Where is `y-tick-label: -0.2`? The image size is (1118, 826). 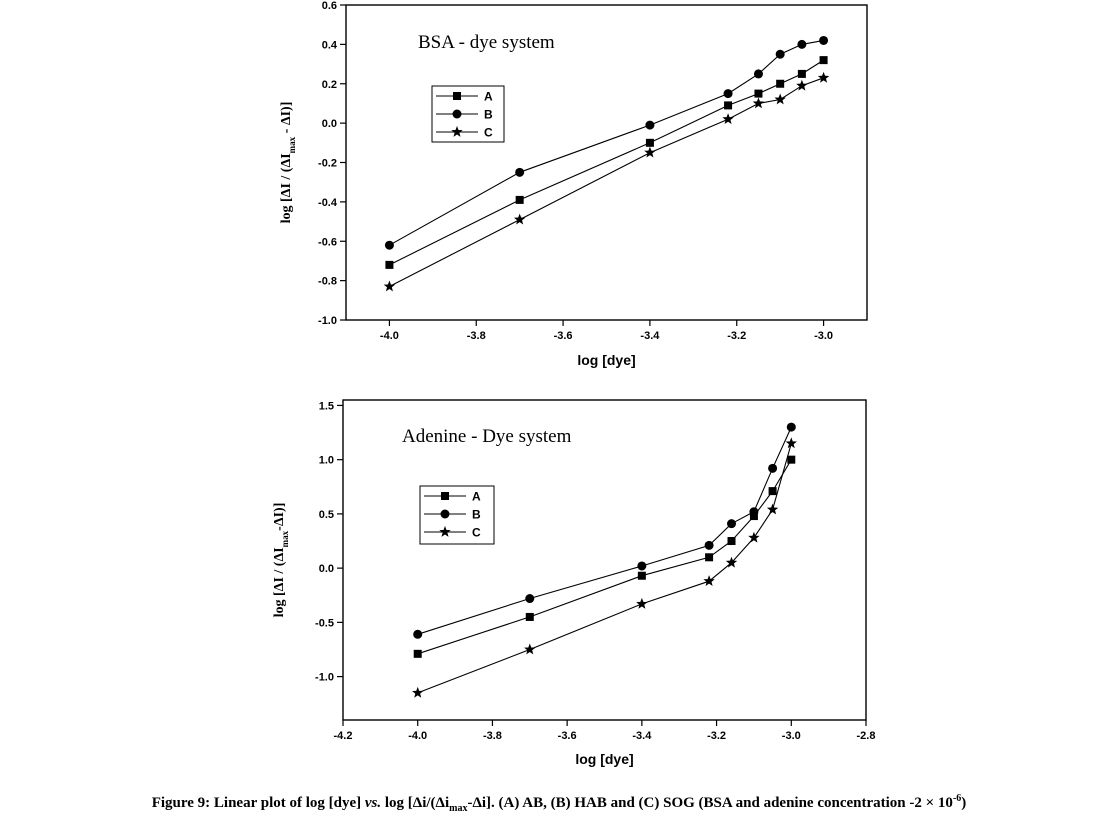 y-tick-label: -0.2 is located at coordinates (327, 164).